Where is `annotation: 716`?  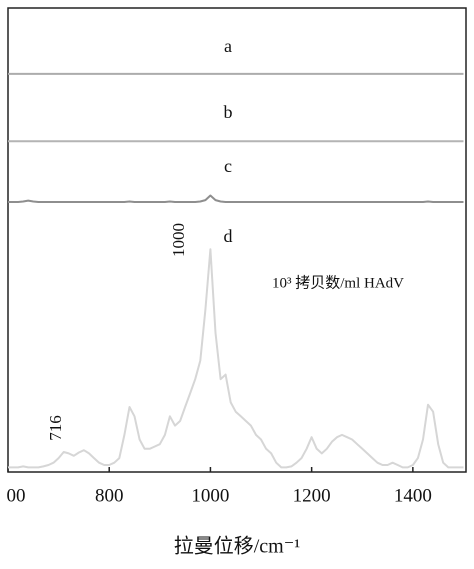 annotation: 716 is located at coordinates (55, 428).